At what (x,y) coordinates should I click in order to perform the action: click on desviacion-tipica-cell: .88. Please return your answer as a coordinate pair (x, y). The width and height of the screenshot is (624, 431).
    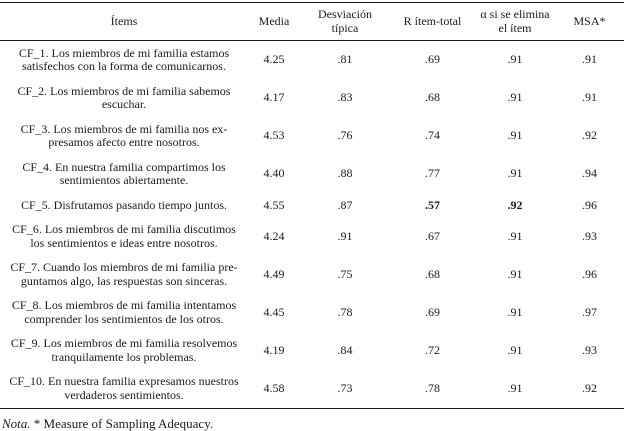
    Looking at the image, I should click on (345, 173).